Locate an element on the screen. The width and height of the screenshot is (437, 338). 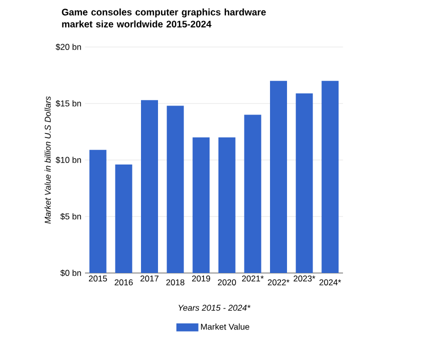
x-tick-label: 2024* is located at coordinates (330, 282).